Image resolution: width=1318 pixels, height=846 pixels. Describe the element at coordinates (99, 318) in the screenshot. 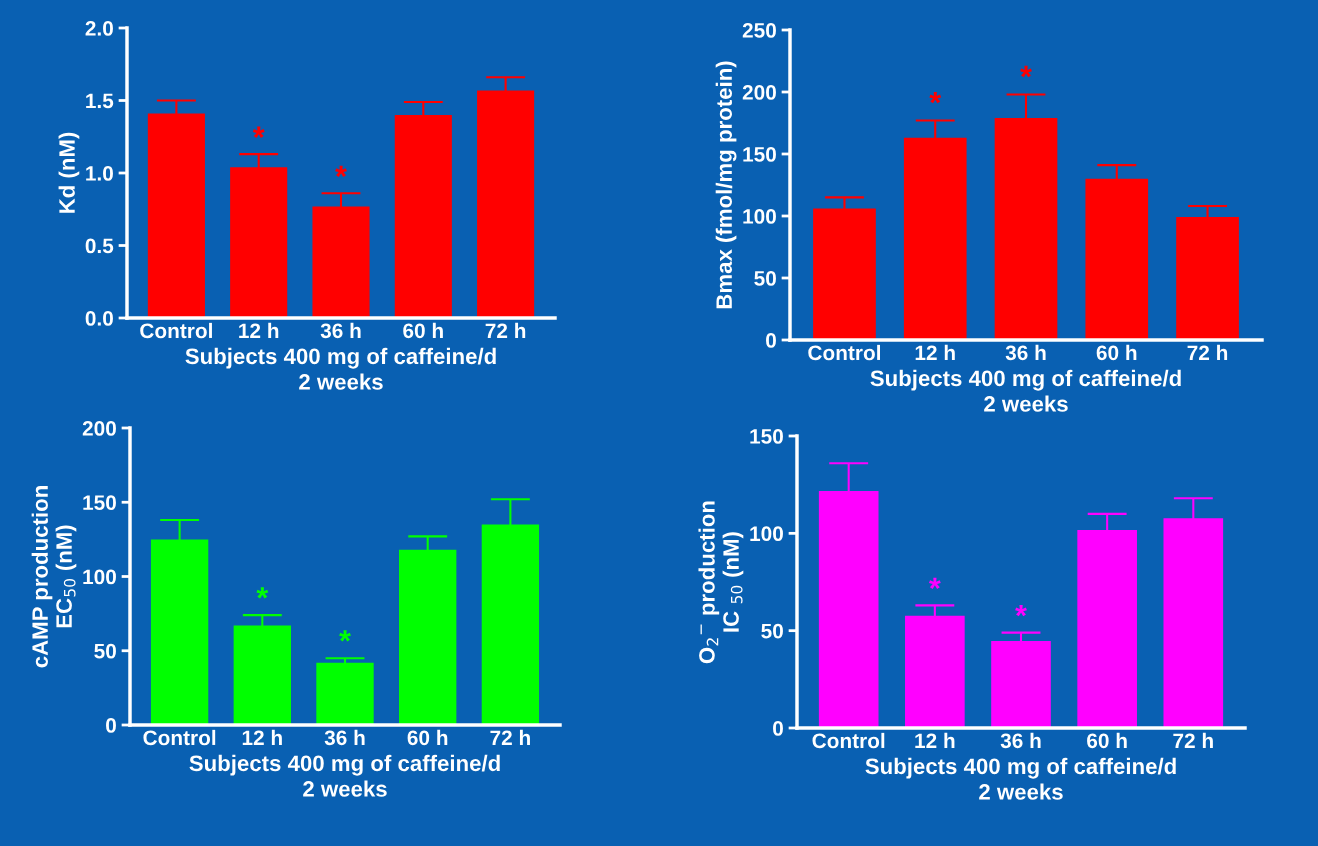

I see `y-tick-label: 0.0` at that location.